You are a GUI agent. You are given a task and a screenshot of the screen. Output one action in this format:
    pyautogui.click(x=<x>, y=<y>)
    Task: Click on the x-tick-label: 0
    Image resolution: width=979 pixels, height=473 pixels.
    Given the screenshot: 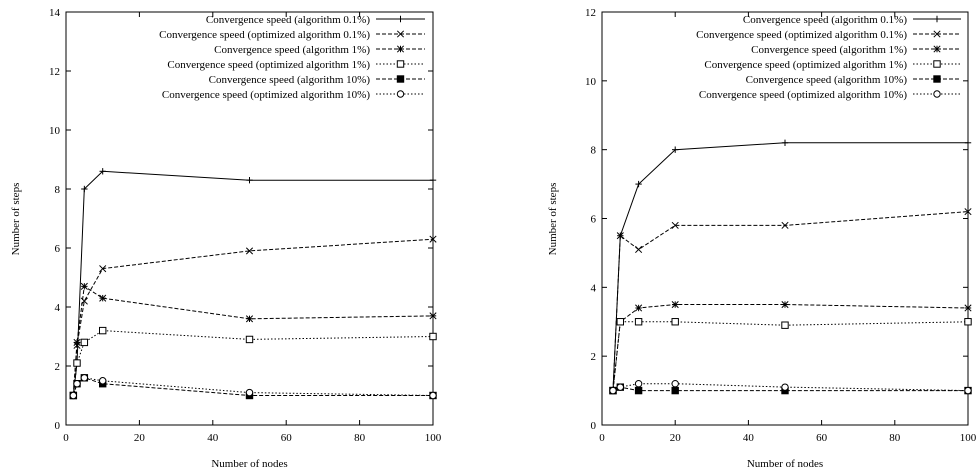 What is the action you would take?
    pyautogui.click(x=602, y=438)
    